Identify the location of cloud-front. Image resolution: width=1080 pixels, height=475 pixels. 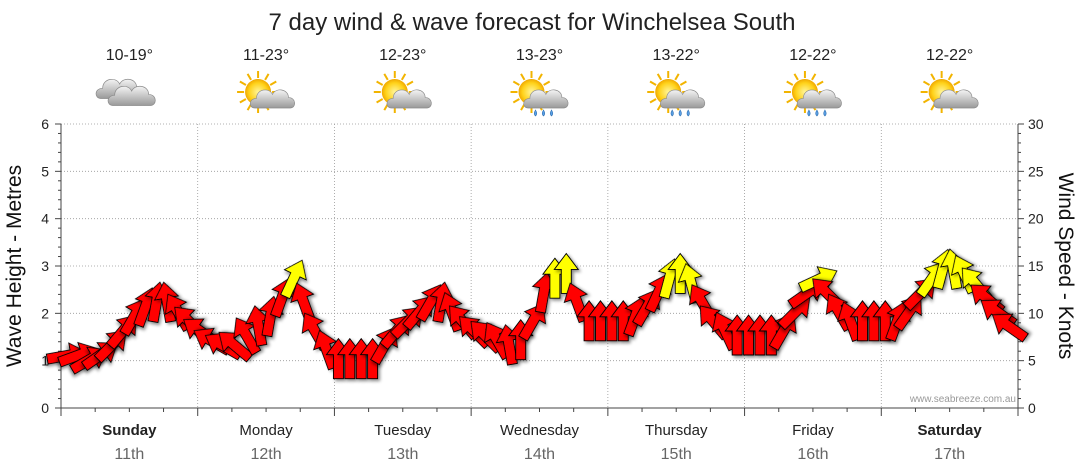
(131, 95).